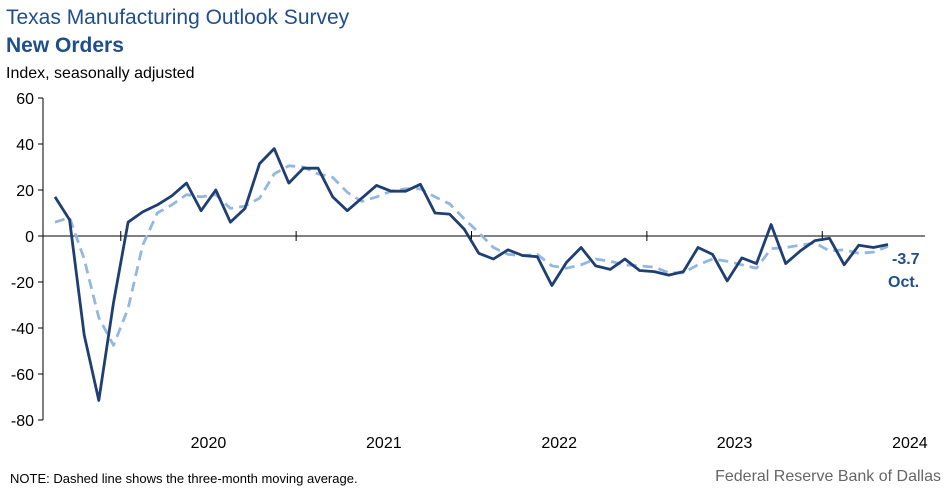 The height and width of the screenshot is (493, 949). What do you see at coordinates (29, 237) in the screenshot?
I see `y-tick-label: 0` at bounding box center [29, 237].